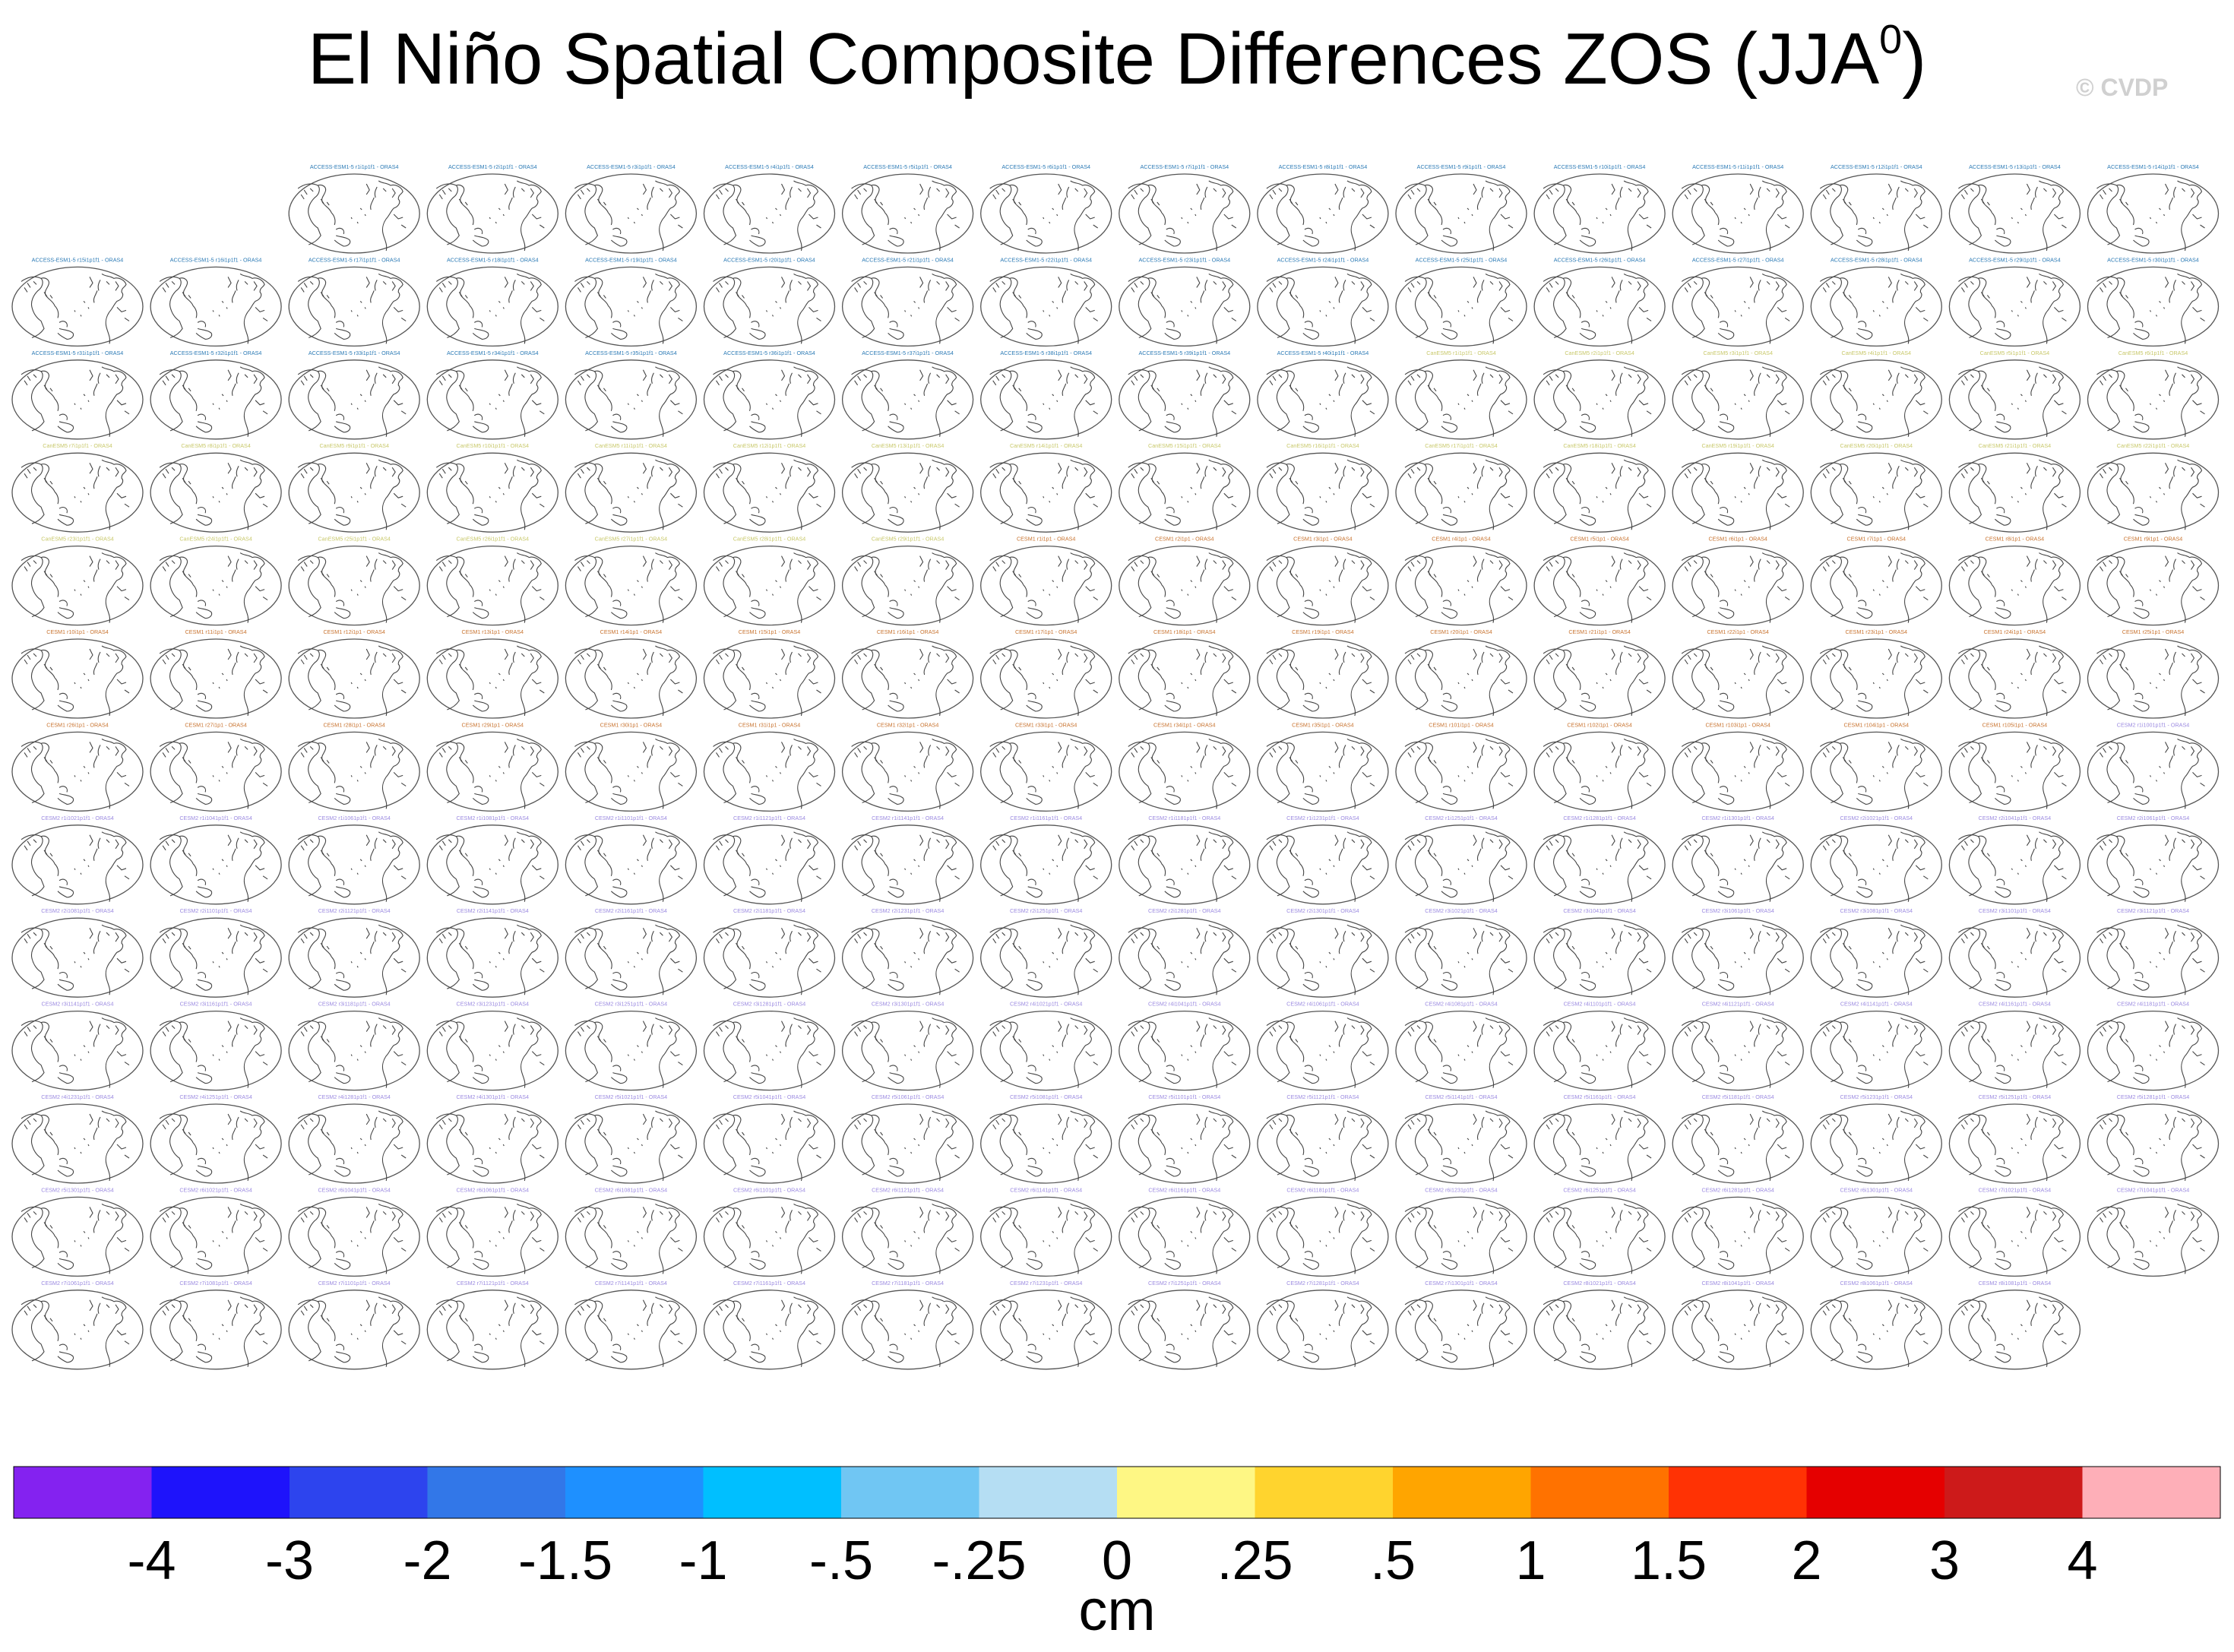  What do you see at coordinates (2153, 395) in the screenshot?
I see `map-panel: CanESM5 r6i1p1f1 - ORAS4` at bounding box center [2153, 395].